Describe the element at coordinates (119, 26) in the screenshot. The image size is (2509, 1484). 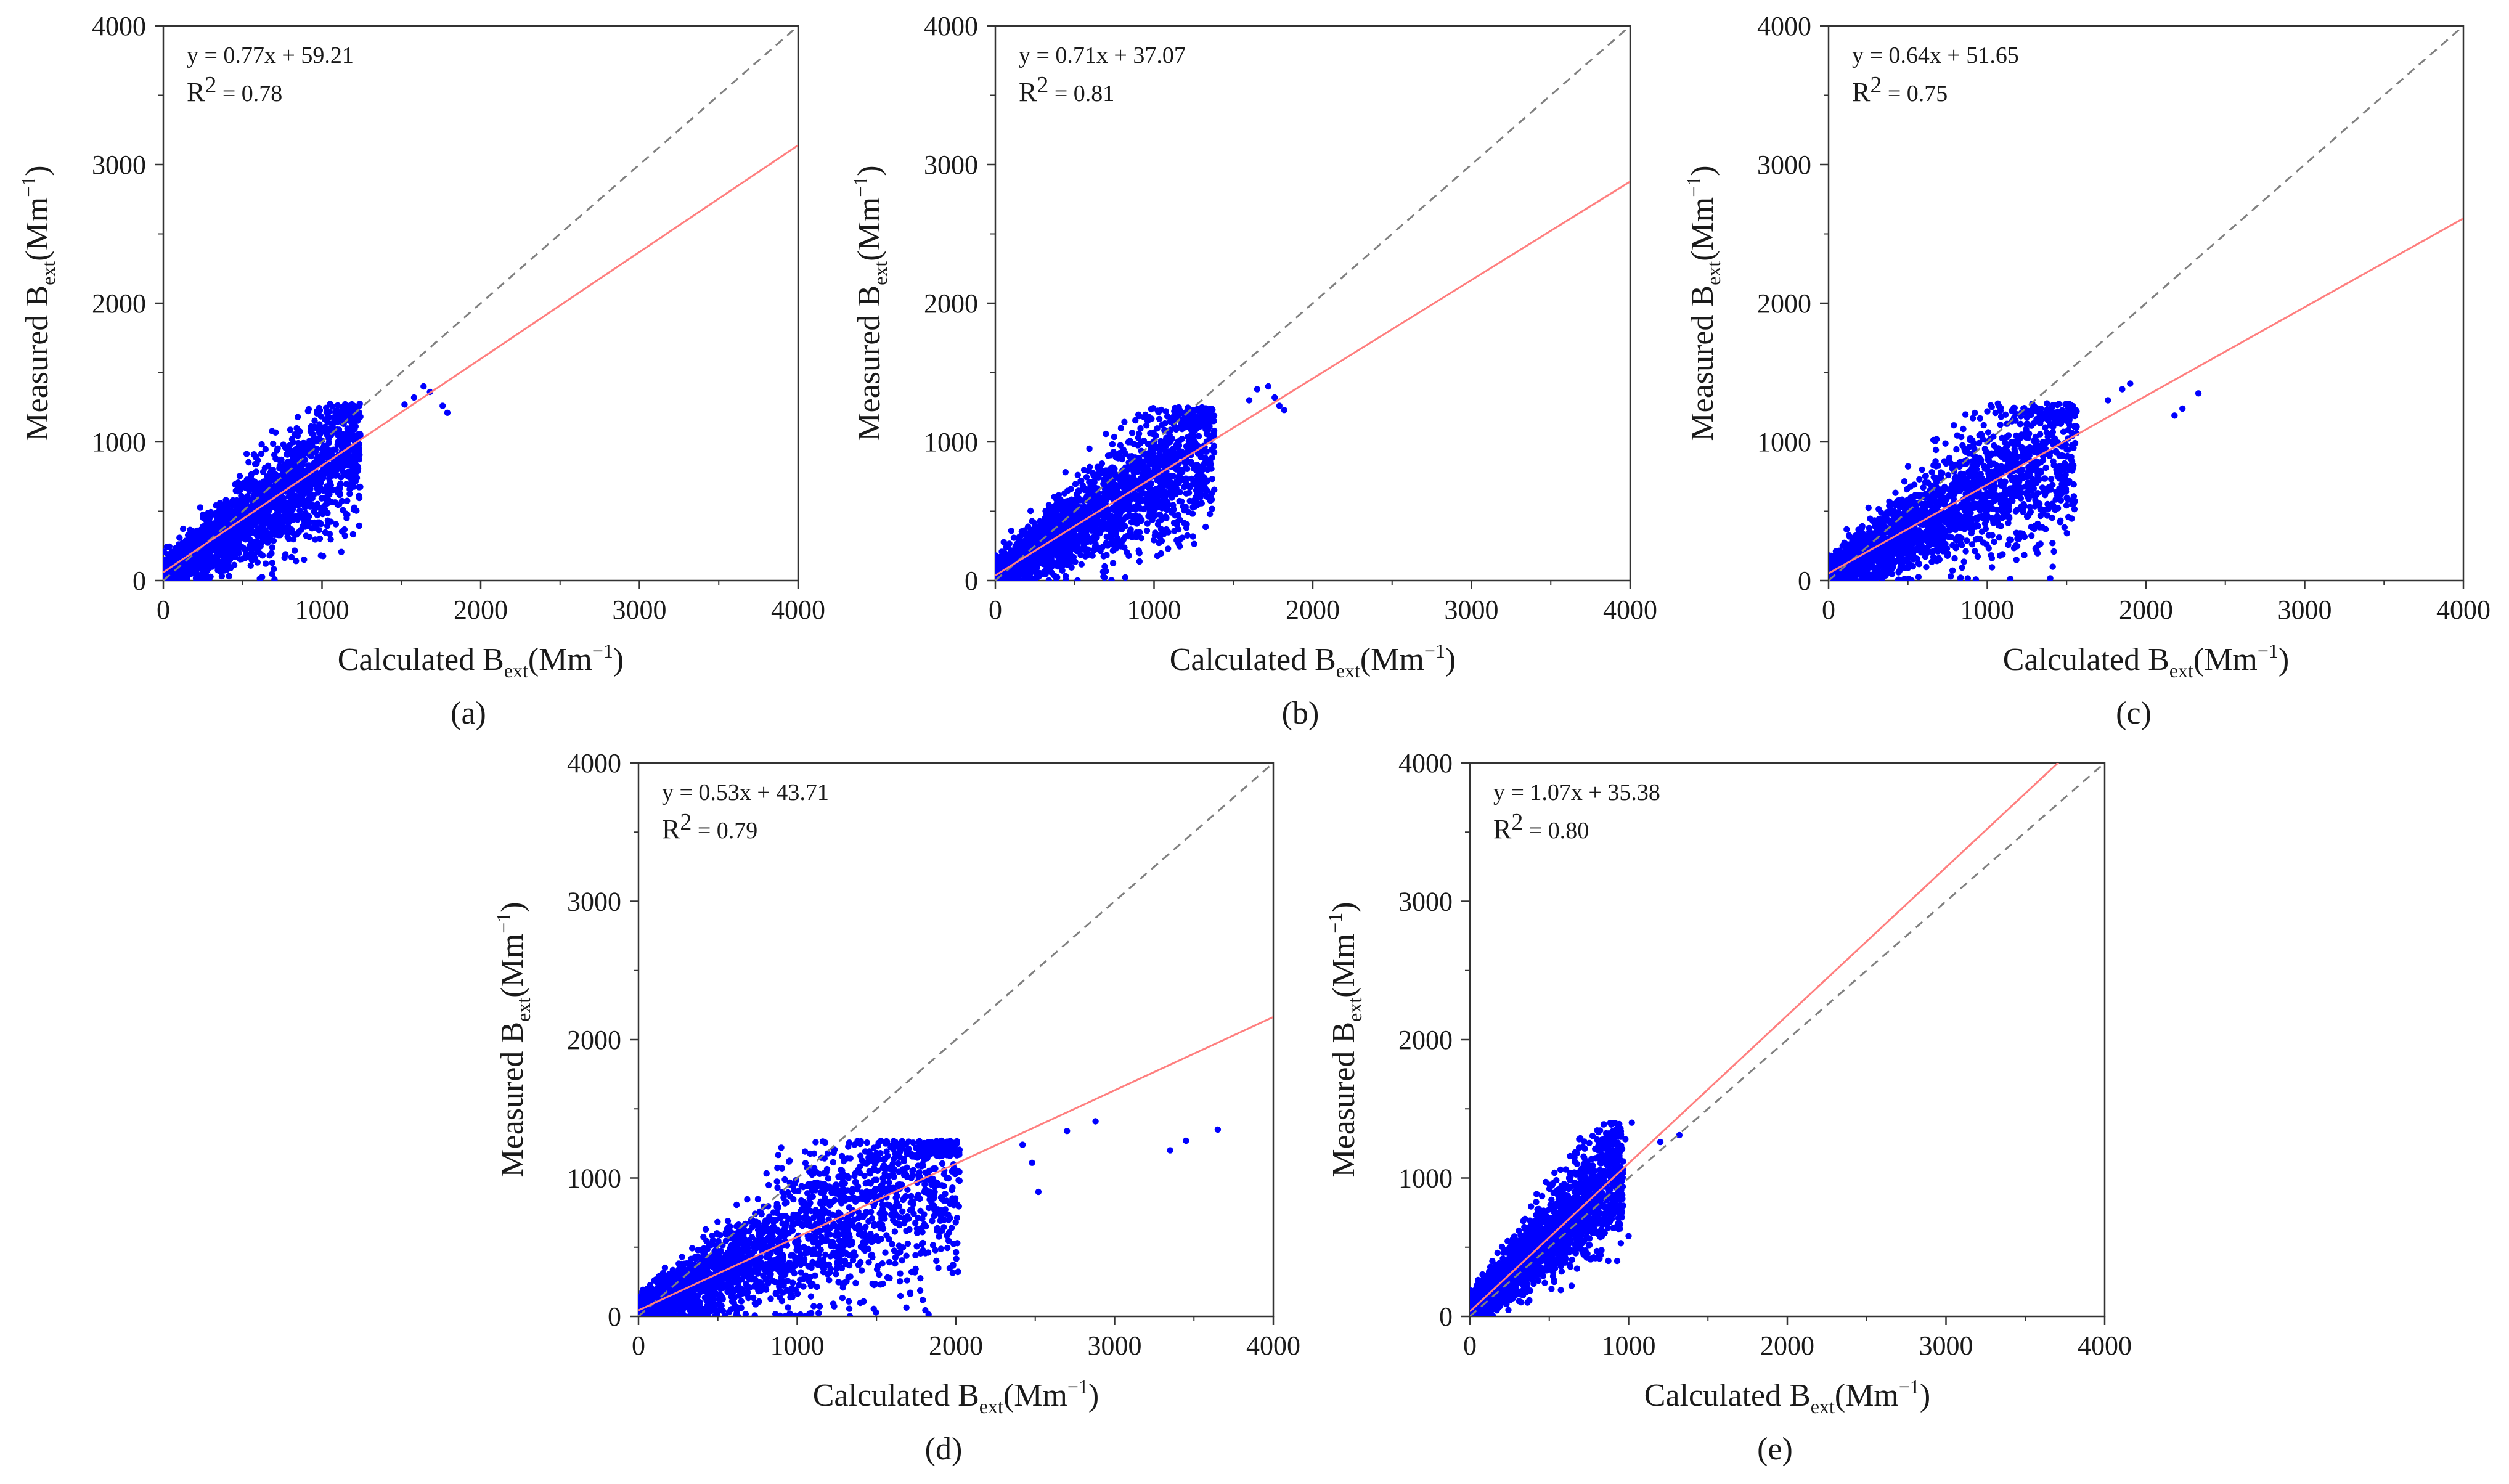
I see `y-tick-label: 4000` at that location.